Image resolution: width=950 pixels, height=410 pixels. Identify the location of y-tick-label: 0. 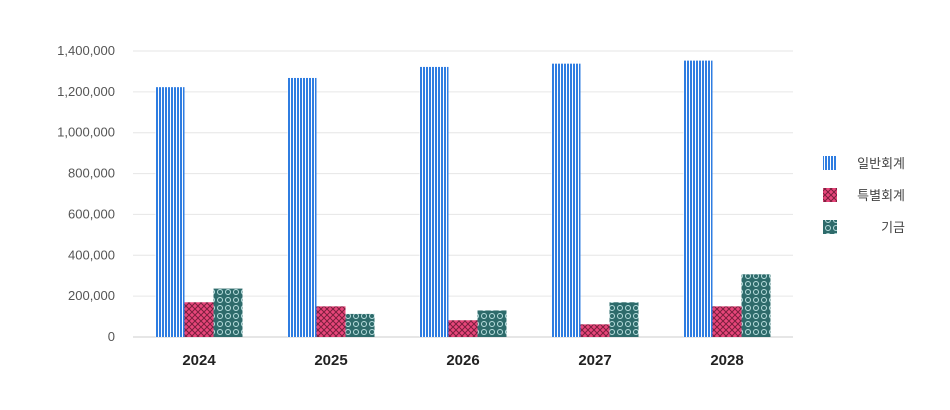
(111, 336).